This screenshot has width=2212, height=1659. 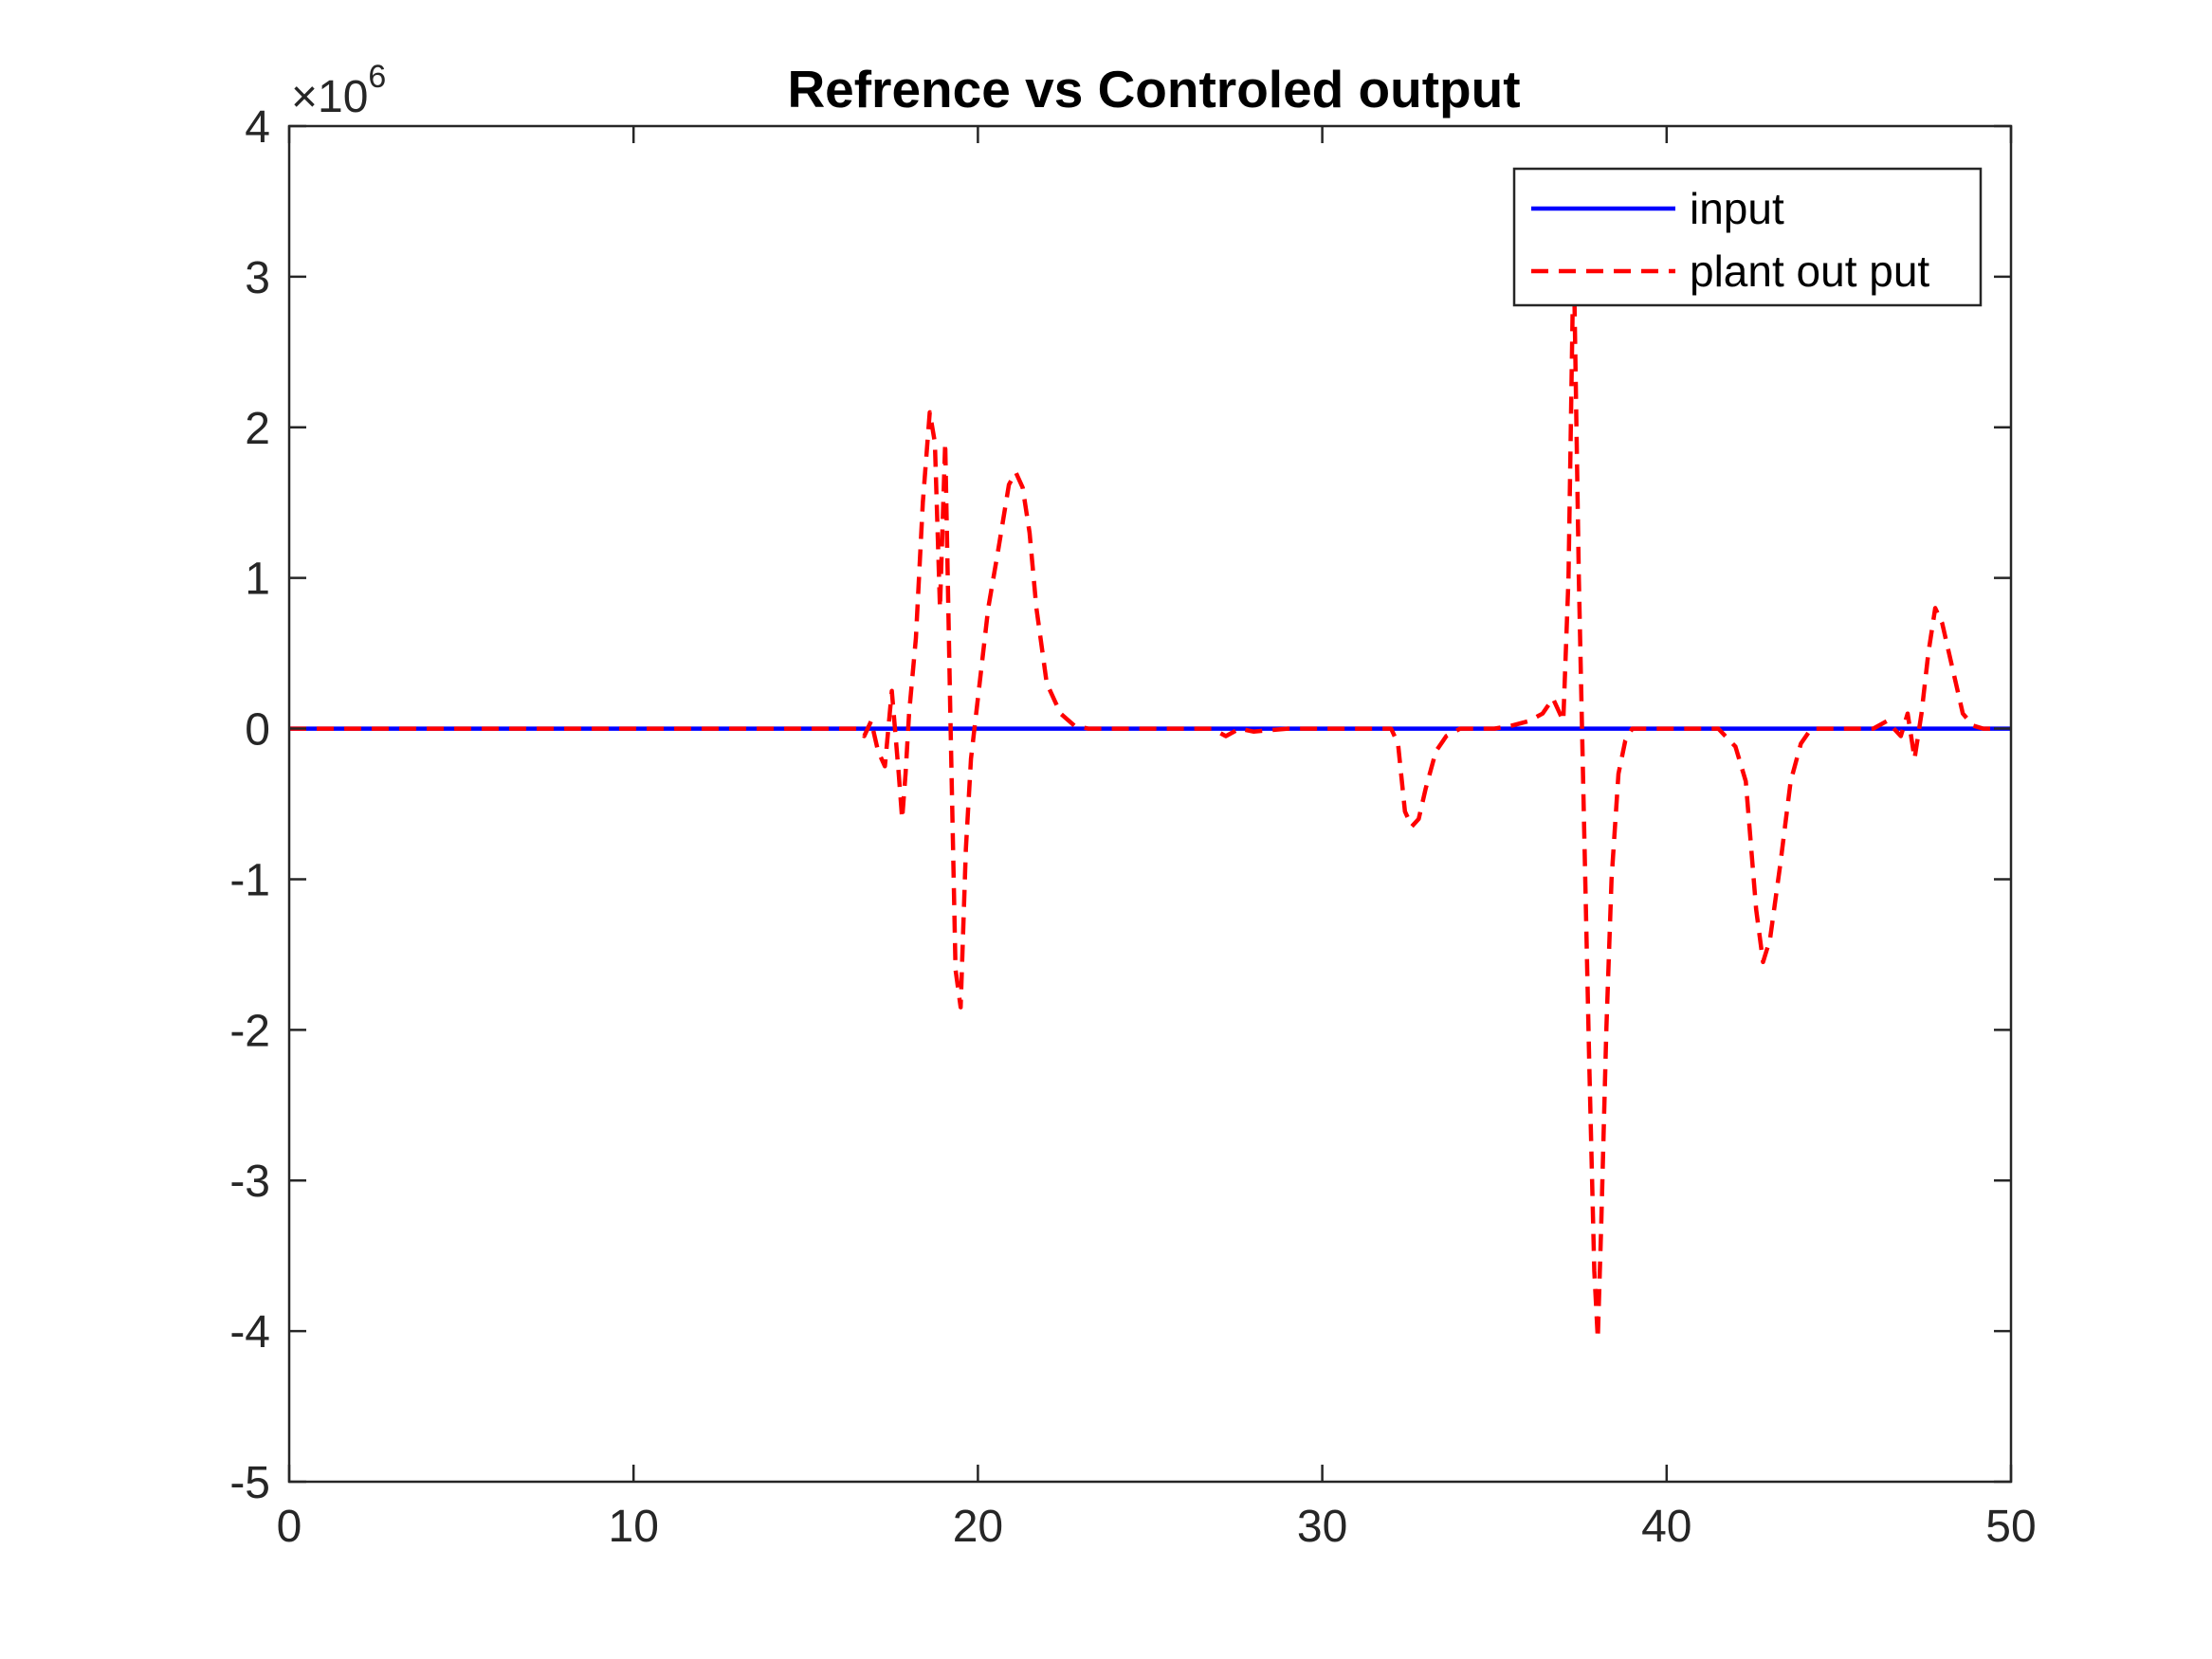 What do you see at coordinates (1153, 89) in the screenshot?
I see `chart-title: Refrence vs Controled output` at bounding box center [1153, 89].